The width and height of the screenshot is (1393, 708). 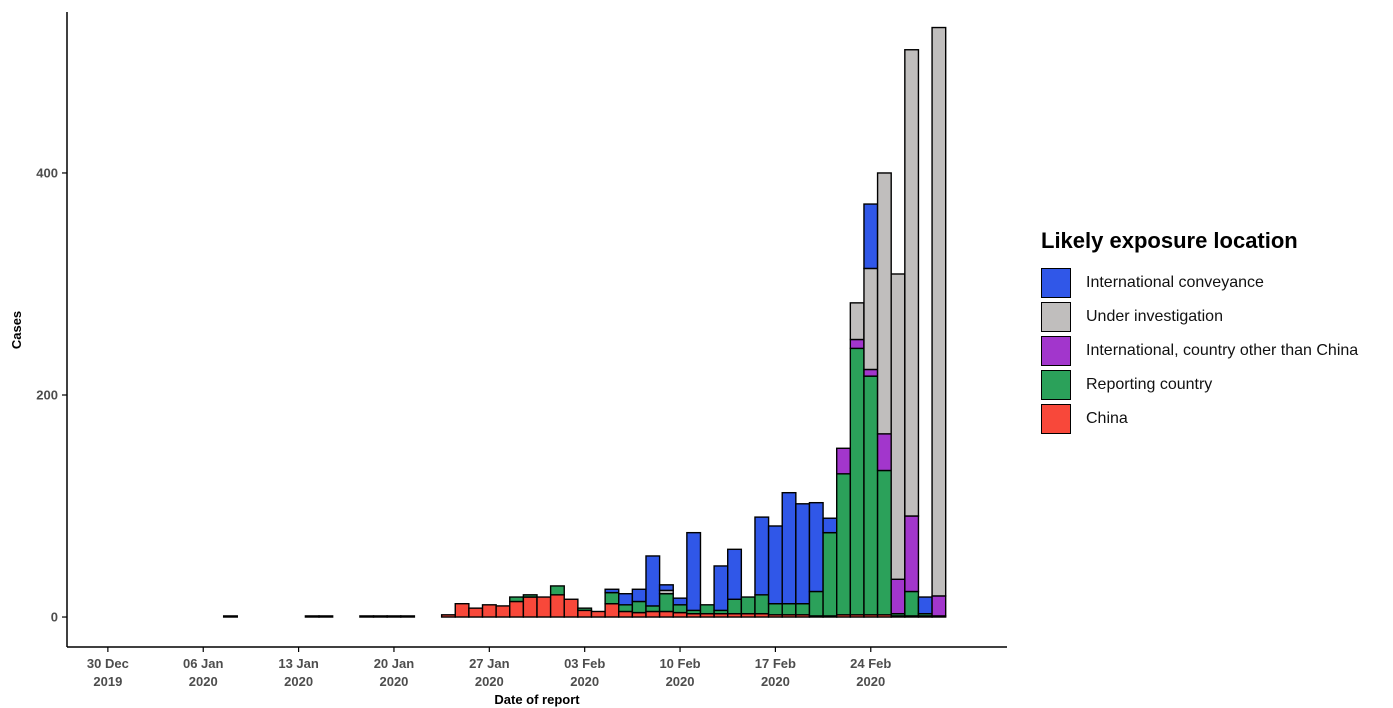 What do you see at coordinates (1222, 350) in the screenshot?
I see `legend-label: International, country other than China` at bounding box center [1222, 350].